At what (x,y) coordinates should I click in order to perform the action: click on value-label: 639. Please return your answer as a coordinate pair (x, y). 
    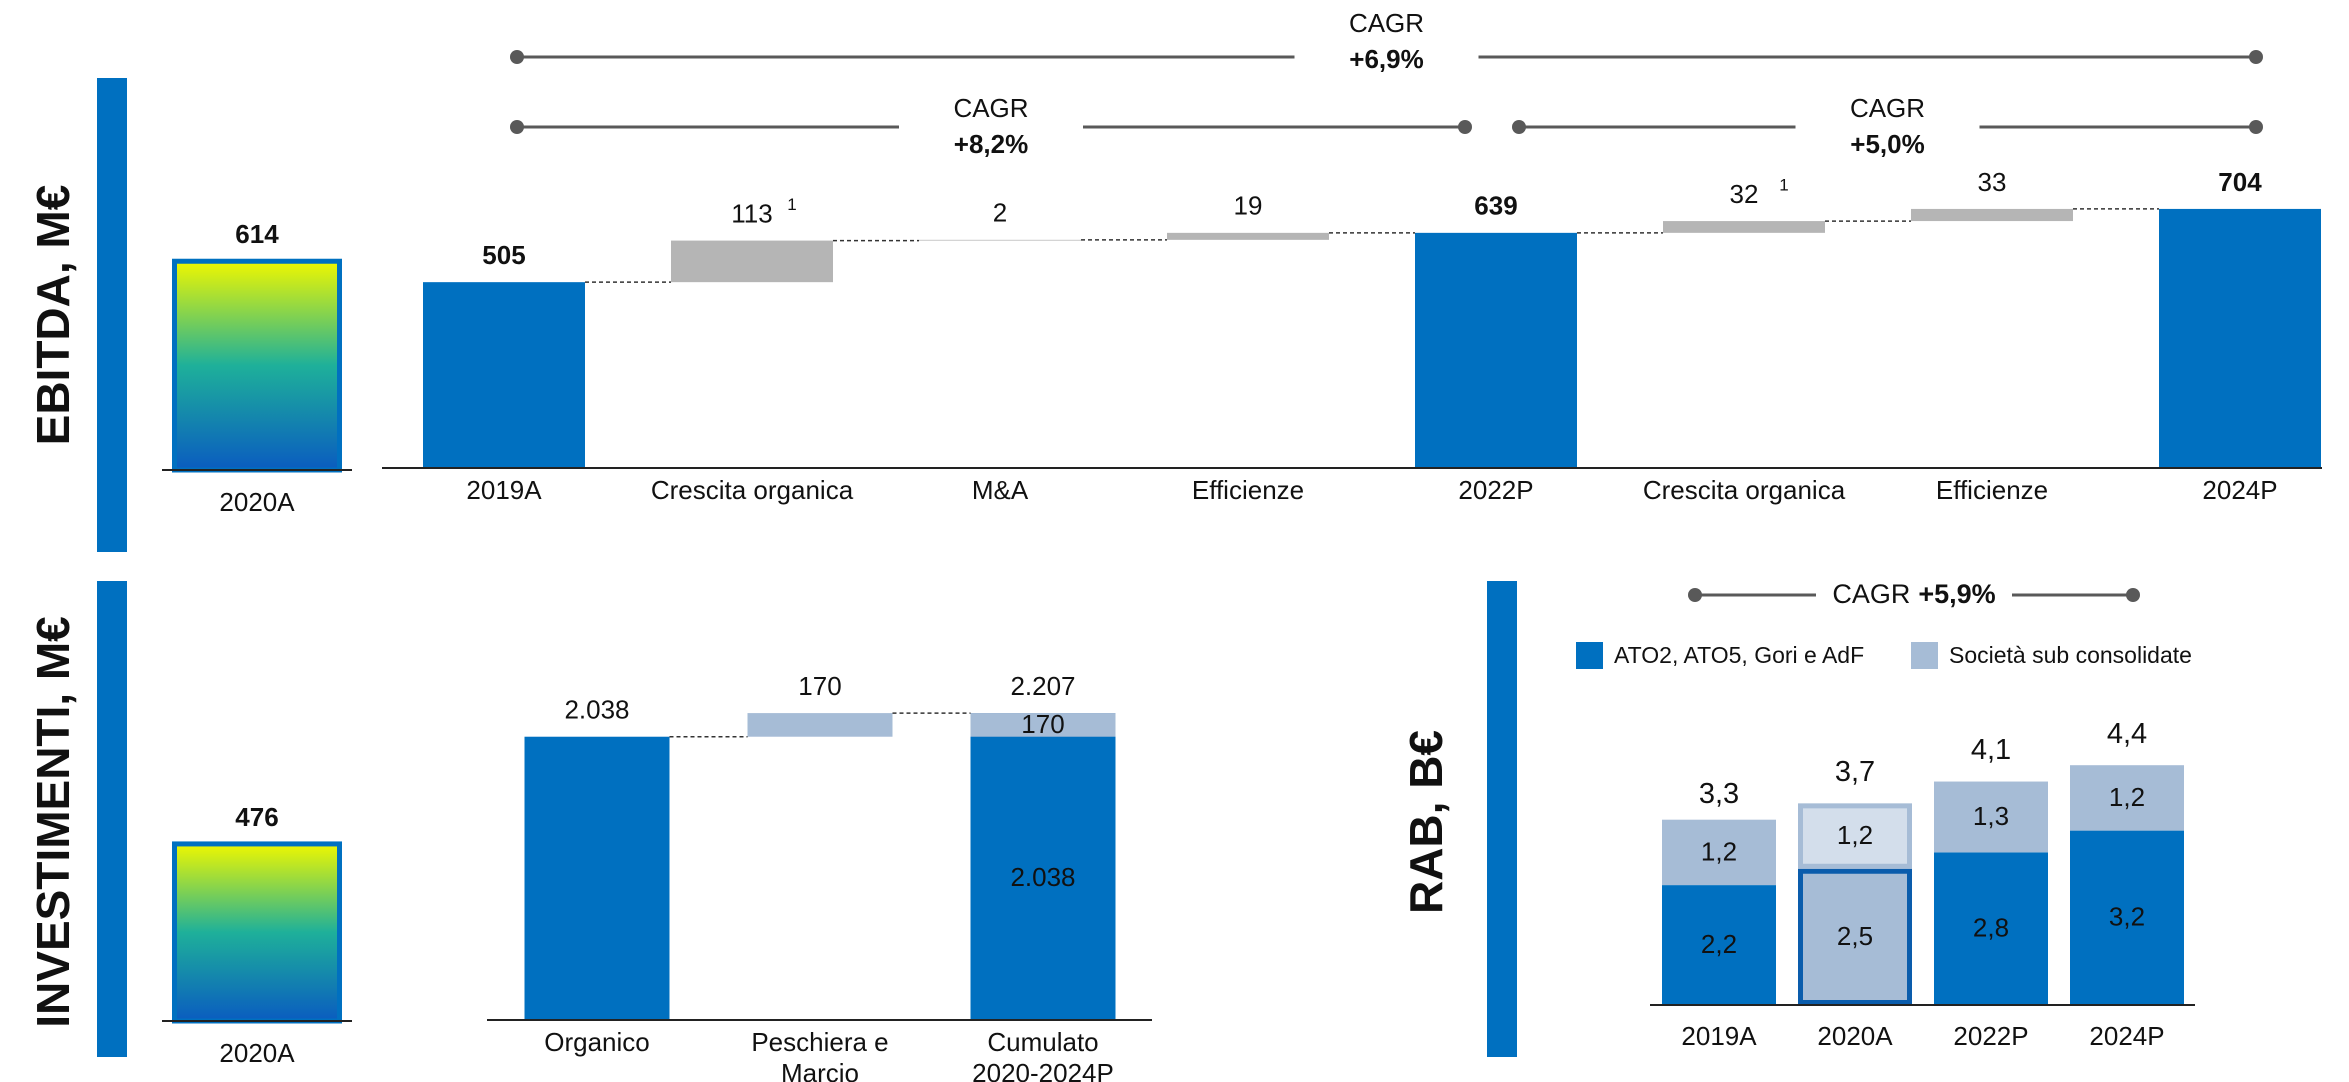
    Looking at the image, I should click on (1495, 206).